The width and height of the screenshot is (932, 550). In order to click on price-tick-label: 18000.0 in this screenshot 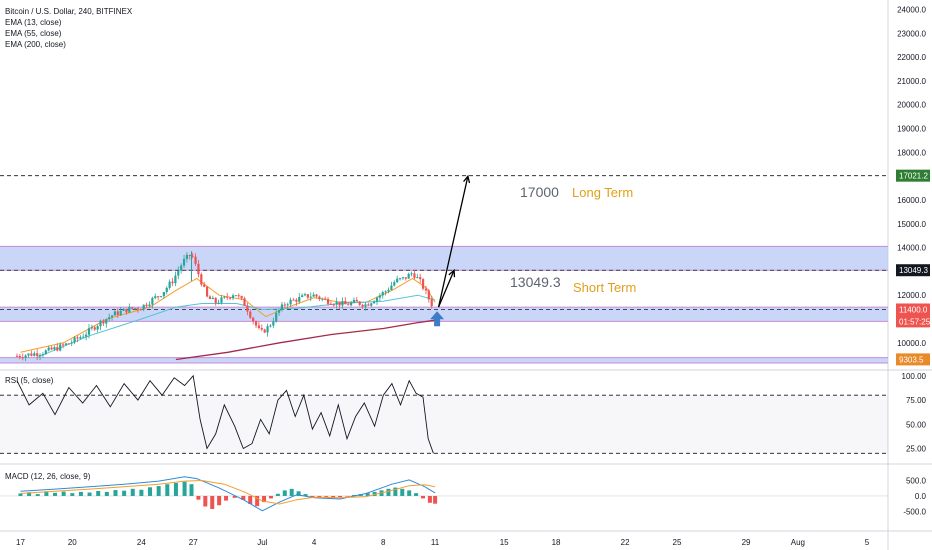, I will do `click(911, 152)`.